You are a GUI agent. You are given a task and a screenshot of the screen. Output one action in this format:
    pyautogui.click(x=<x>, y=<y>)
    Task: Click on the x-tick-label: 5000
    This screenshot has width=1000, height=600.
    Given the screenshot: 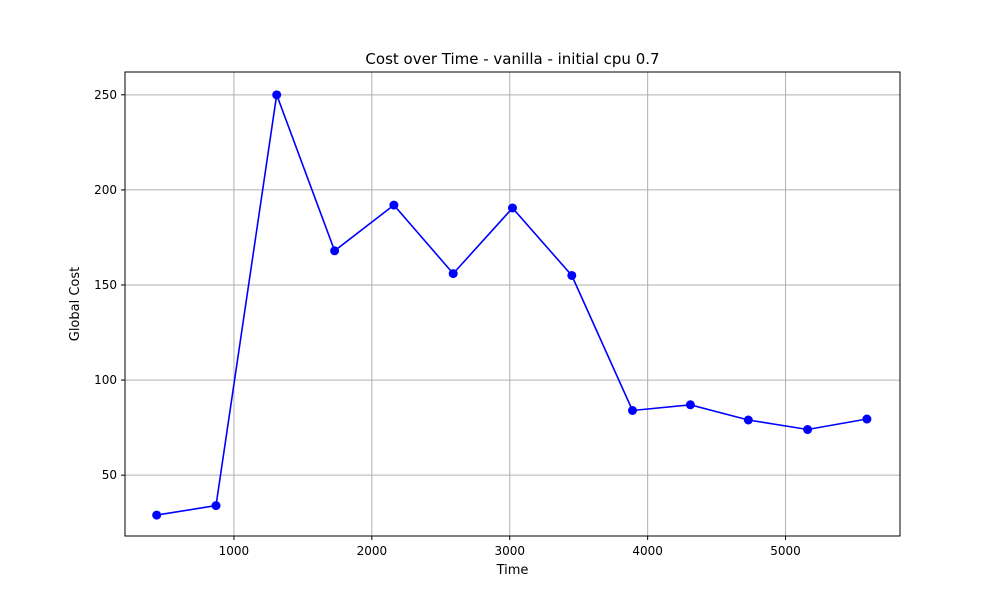 What is the action you would take?
    pyautogui.click(x=785, y=551)
    